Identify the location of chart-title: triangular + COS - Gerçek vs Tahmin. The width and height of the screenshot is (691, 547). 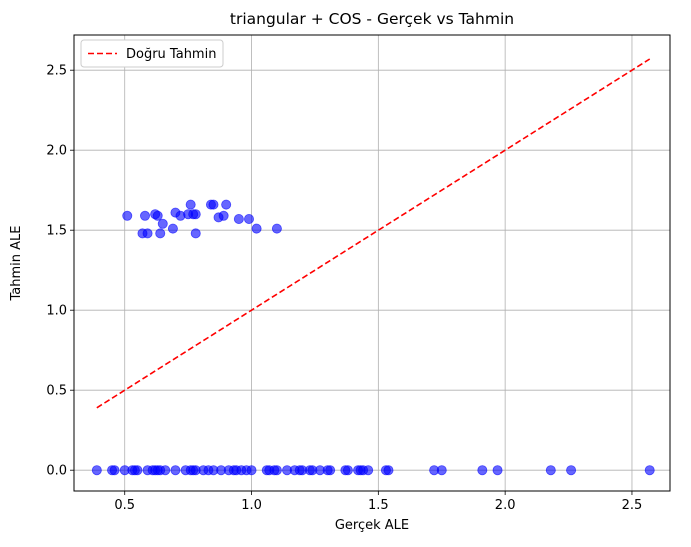
(372, 19).